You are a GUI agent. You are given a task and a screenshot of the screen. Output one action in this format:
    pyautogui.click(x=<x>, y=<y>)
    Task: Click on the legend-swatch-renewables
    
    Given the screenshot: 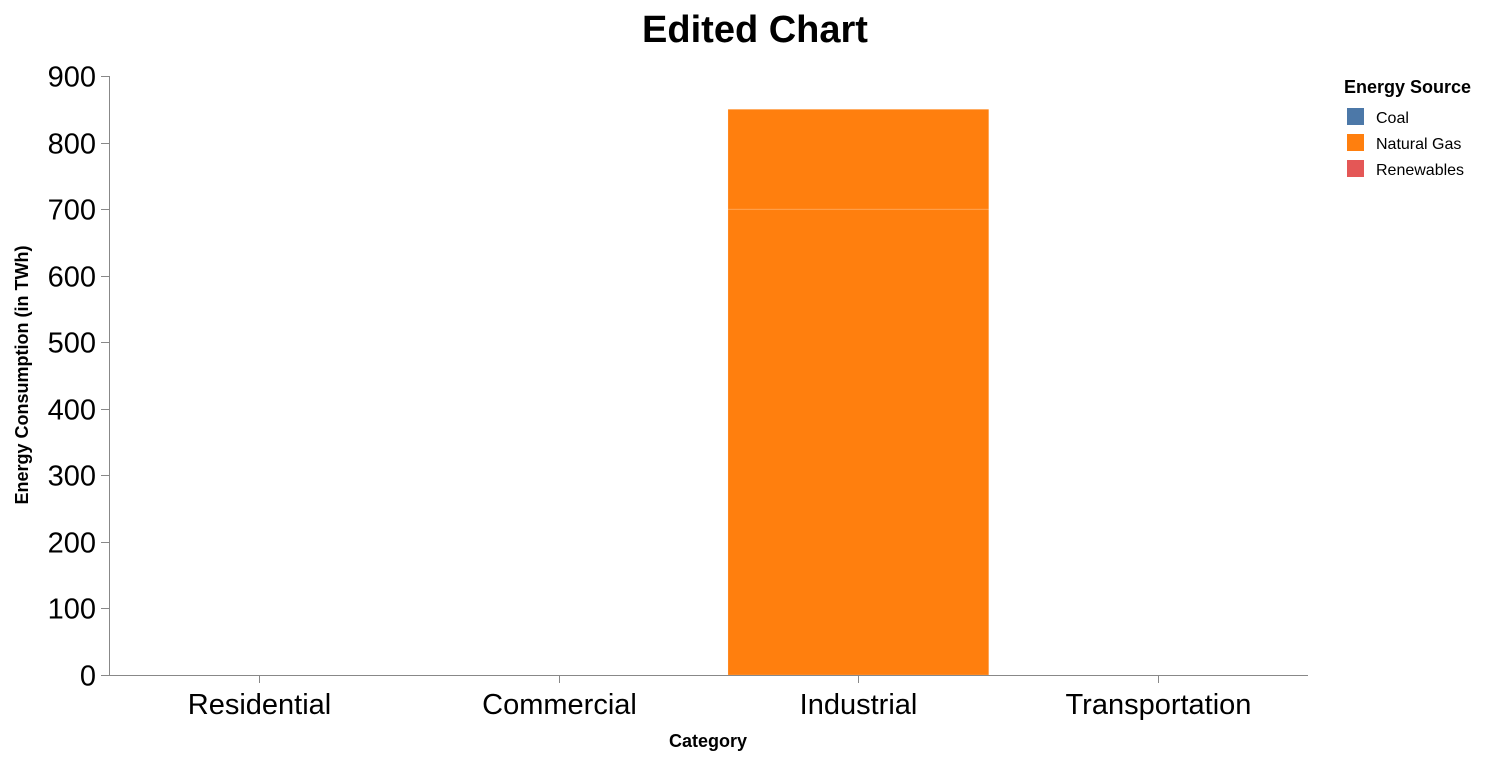 What is the action you would take?
    pyautogui.click(x=1355, y=168)
    